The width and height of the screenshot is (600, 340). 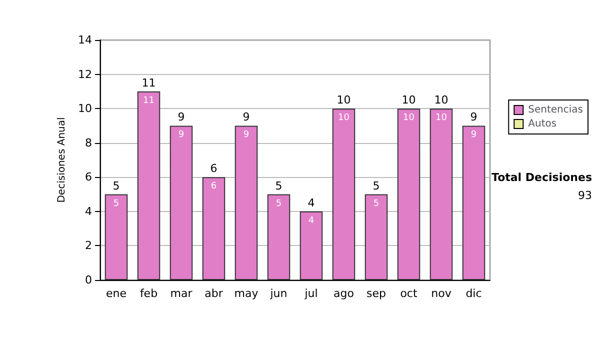 I want to click on legend-label: Sentencias, so click(x=556, y=110).